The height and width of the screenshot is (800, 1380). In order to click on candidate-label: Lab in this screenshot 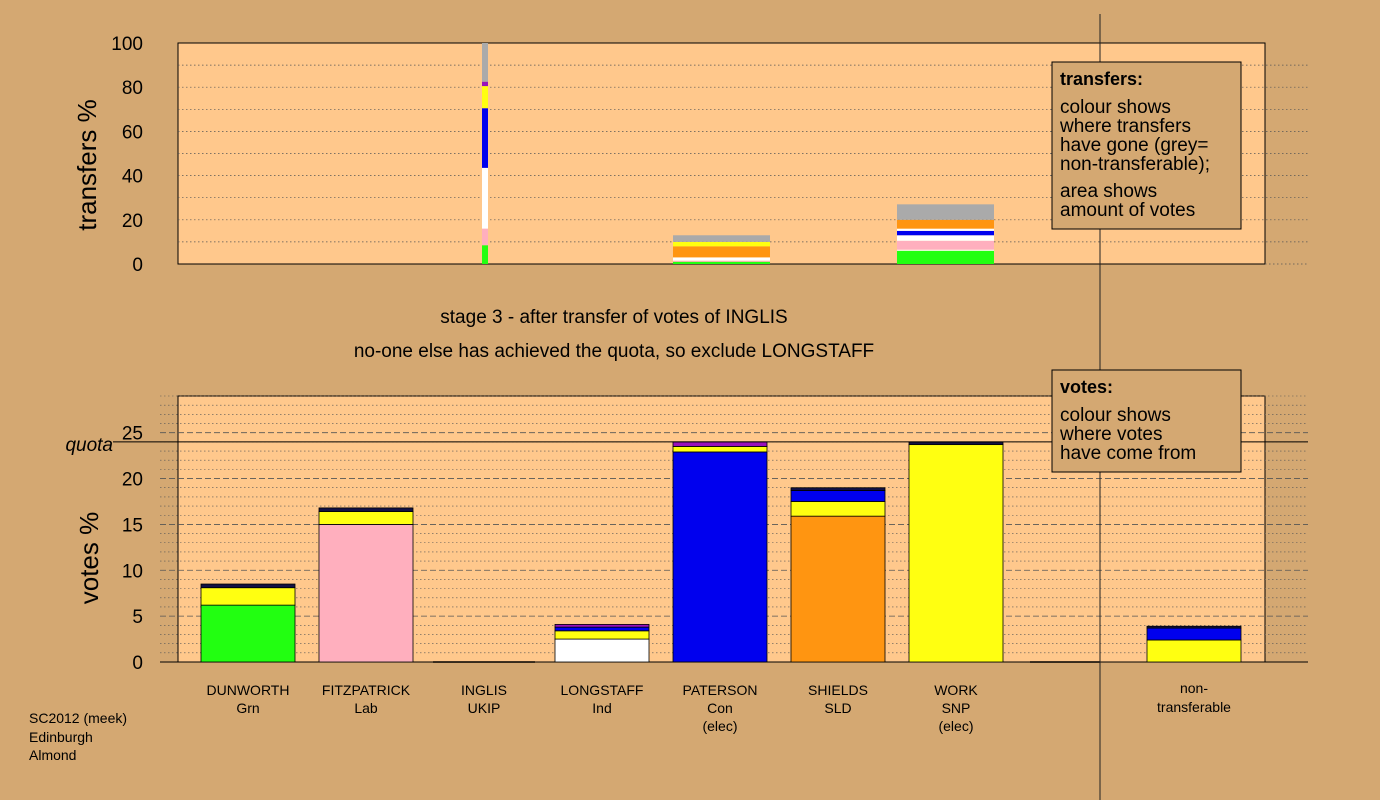, I will do `click(366, 708)`.